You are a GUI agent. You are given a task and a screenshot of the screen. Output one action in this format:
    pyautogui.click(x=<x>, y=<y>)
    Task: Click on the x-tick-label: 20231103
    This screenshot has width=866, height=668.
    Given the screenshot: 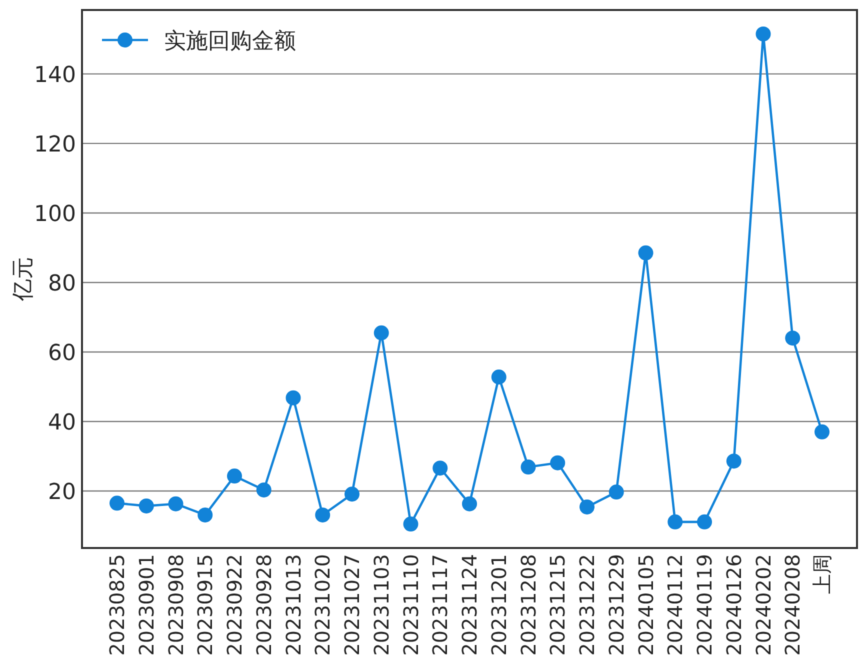 What is the action you would take?
    pyautogui.click(x=381, y=605)
    